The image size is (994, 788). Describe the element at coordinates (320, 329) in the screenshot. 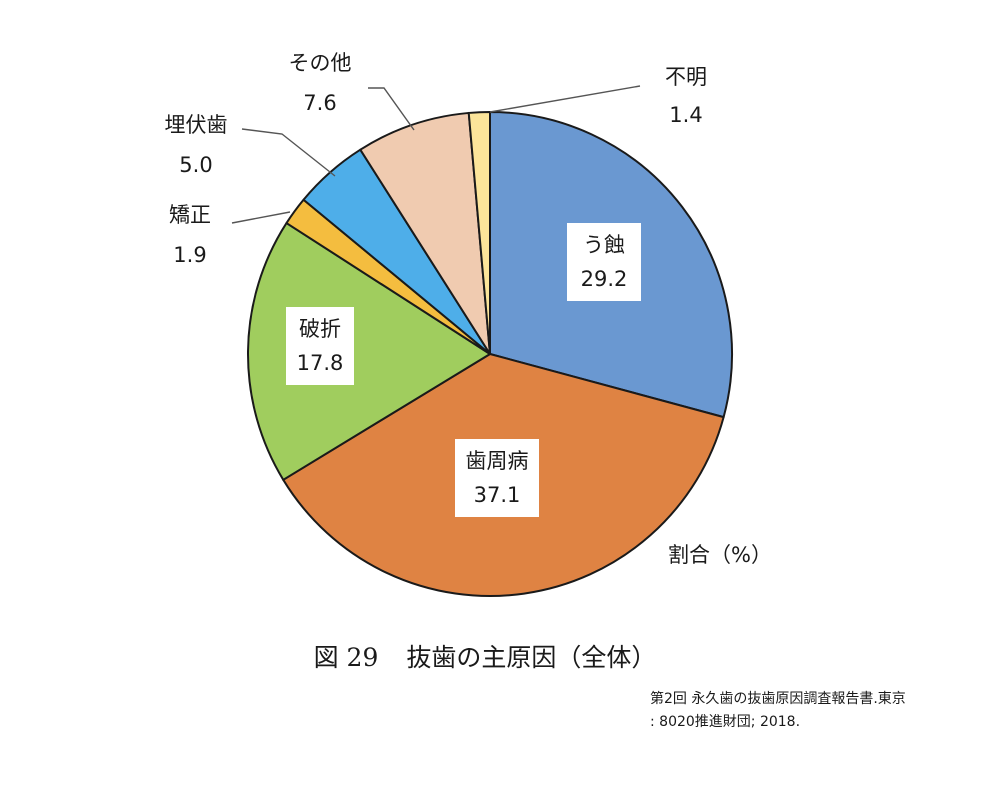

I see `slice-3-label: 破折` at that location.